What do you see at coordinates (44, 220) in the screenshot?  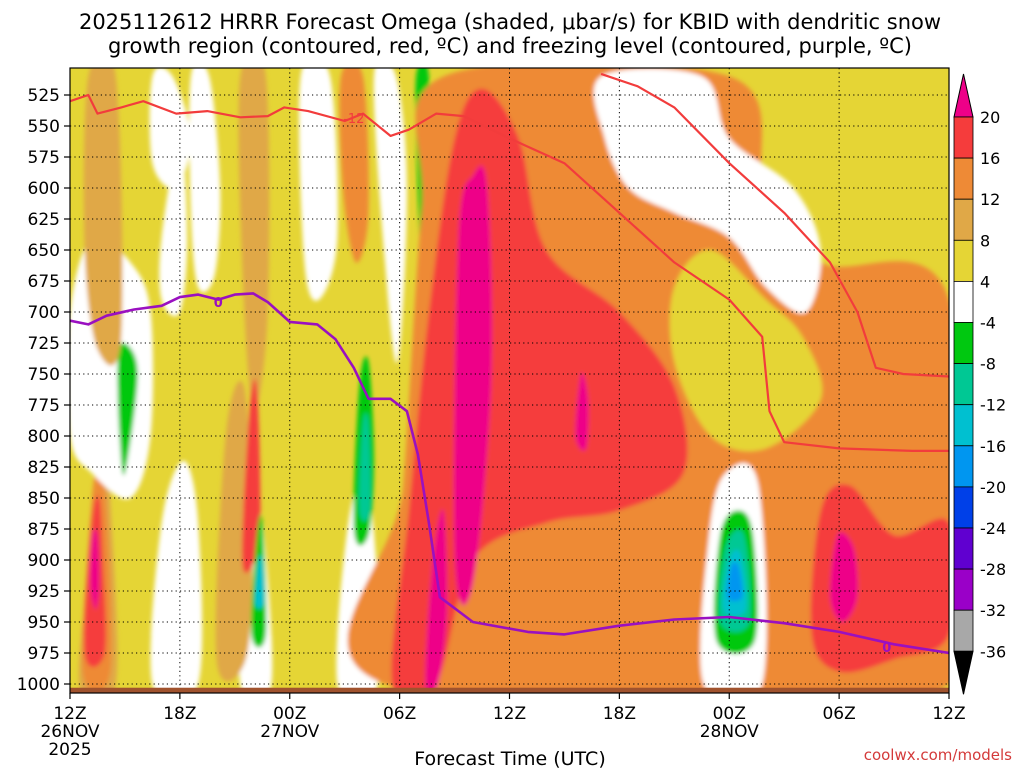 I see `y-tick-label: 625` at bounding box center [44, 220].